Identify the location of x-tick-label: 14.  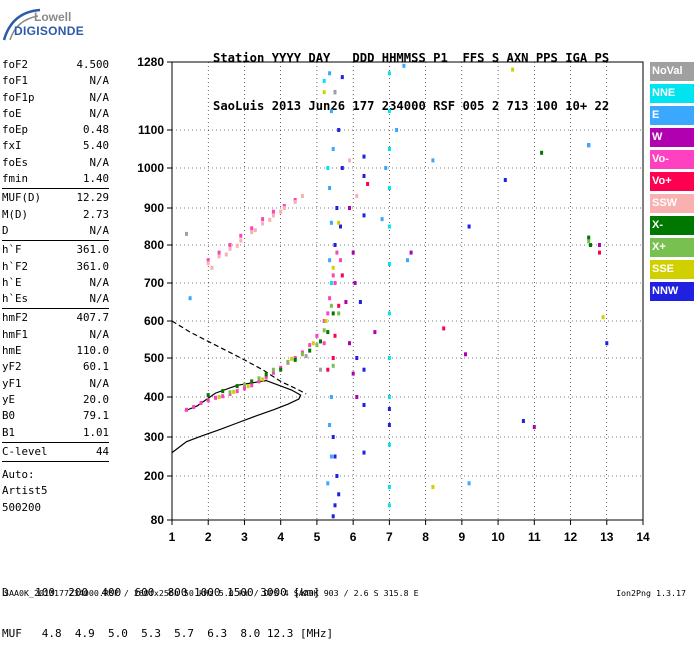
(643, 537).